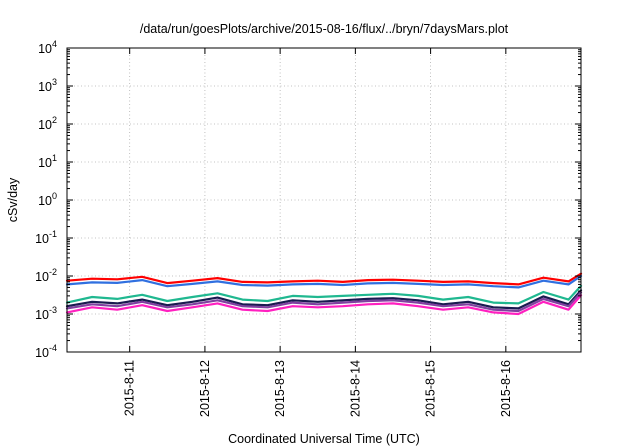  Describe the element at coordinates (46, 313) in the screenshot. I see `y-tick-label: 10⁻³` at that location.